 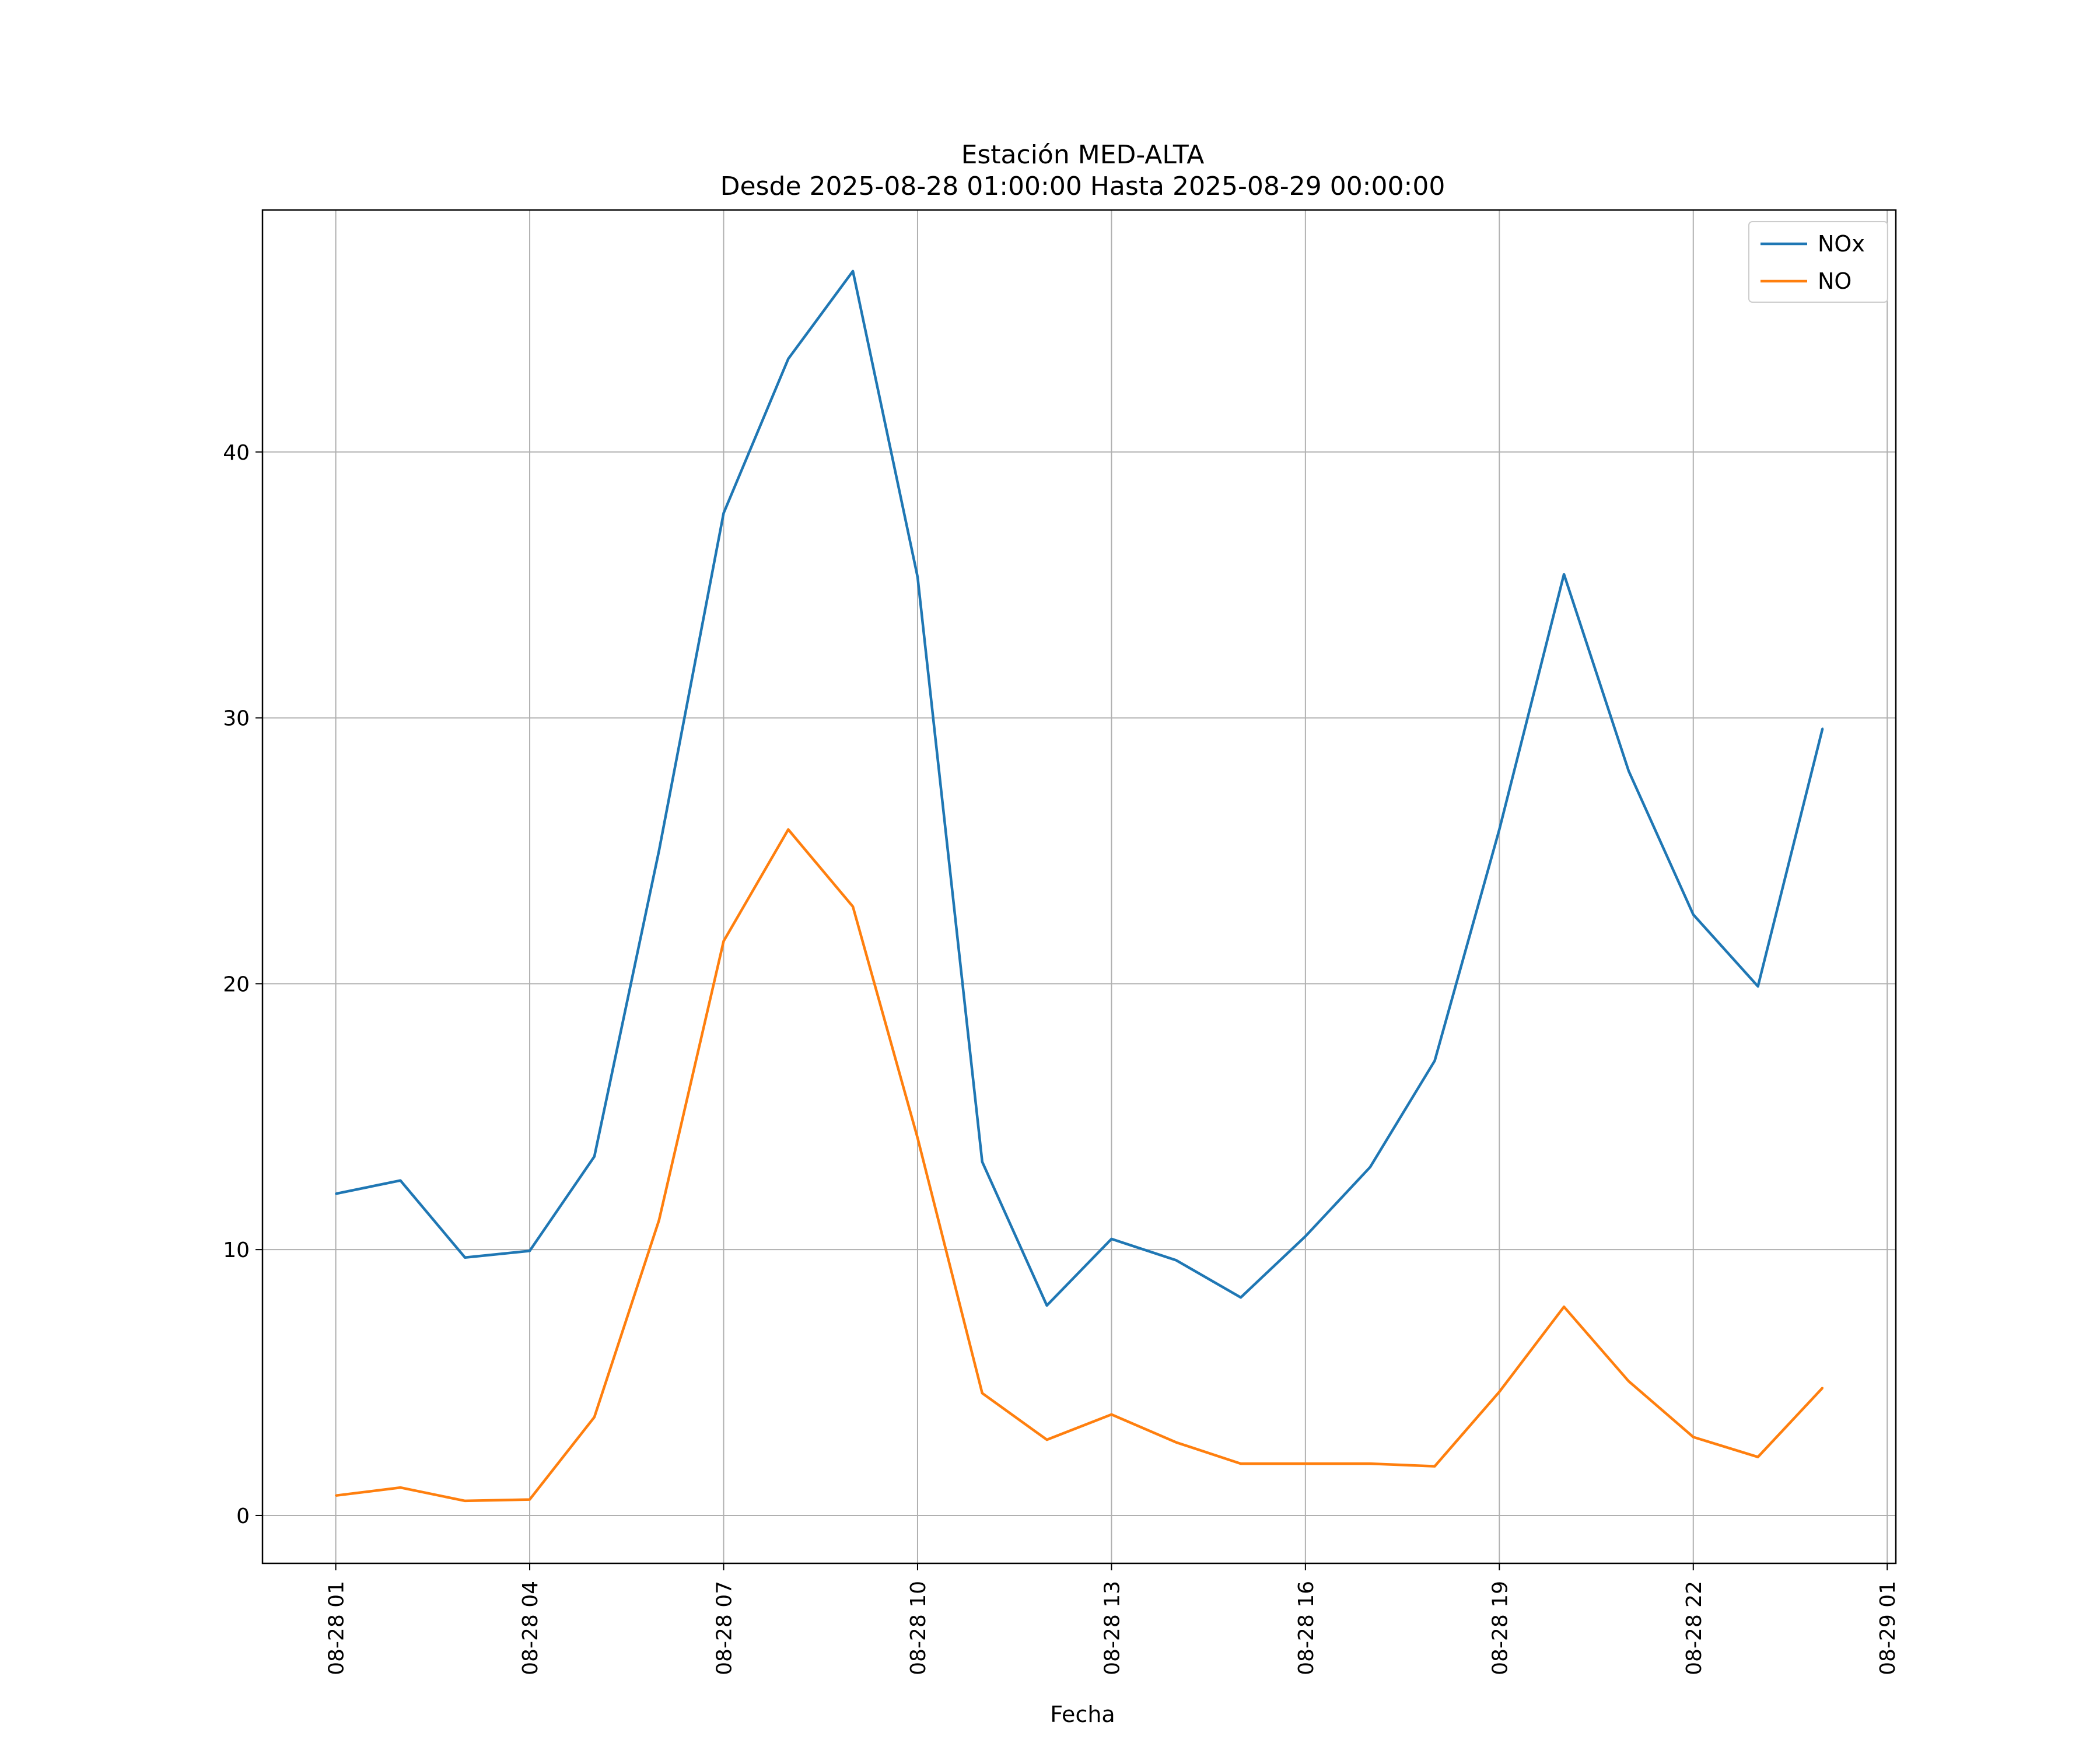 What do you see at coordinates (1306, 1628) in the screenshot?
I see `x-tick-label: 08-28 16` at bounding box center [1306, 1628].